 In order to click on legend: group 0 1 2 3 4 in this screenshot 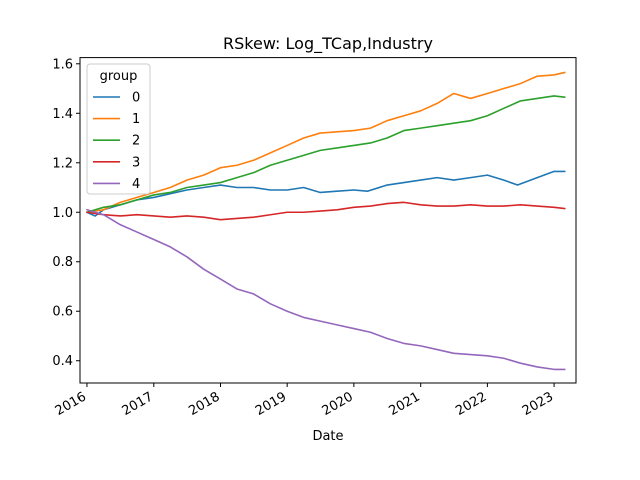, I will do `click(118, 129)`.